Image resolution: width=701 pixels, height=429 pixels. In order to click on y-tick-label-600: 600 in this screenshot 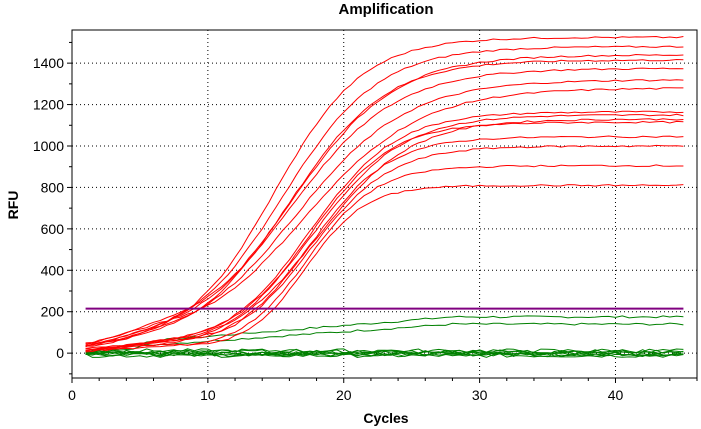, I will do `click(53, 229)`.